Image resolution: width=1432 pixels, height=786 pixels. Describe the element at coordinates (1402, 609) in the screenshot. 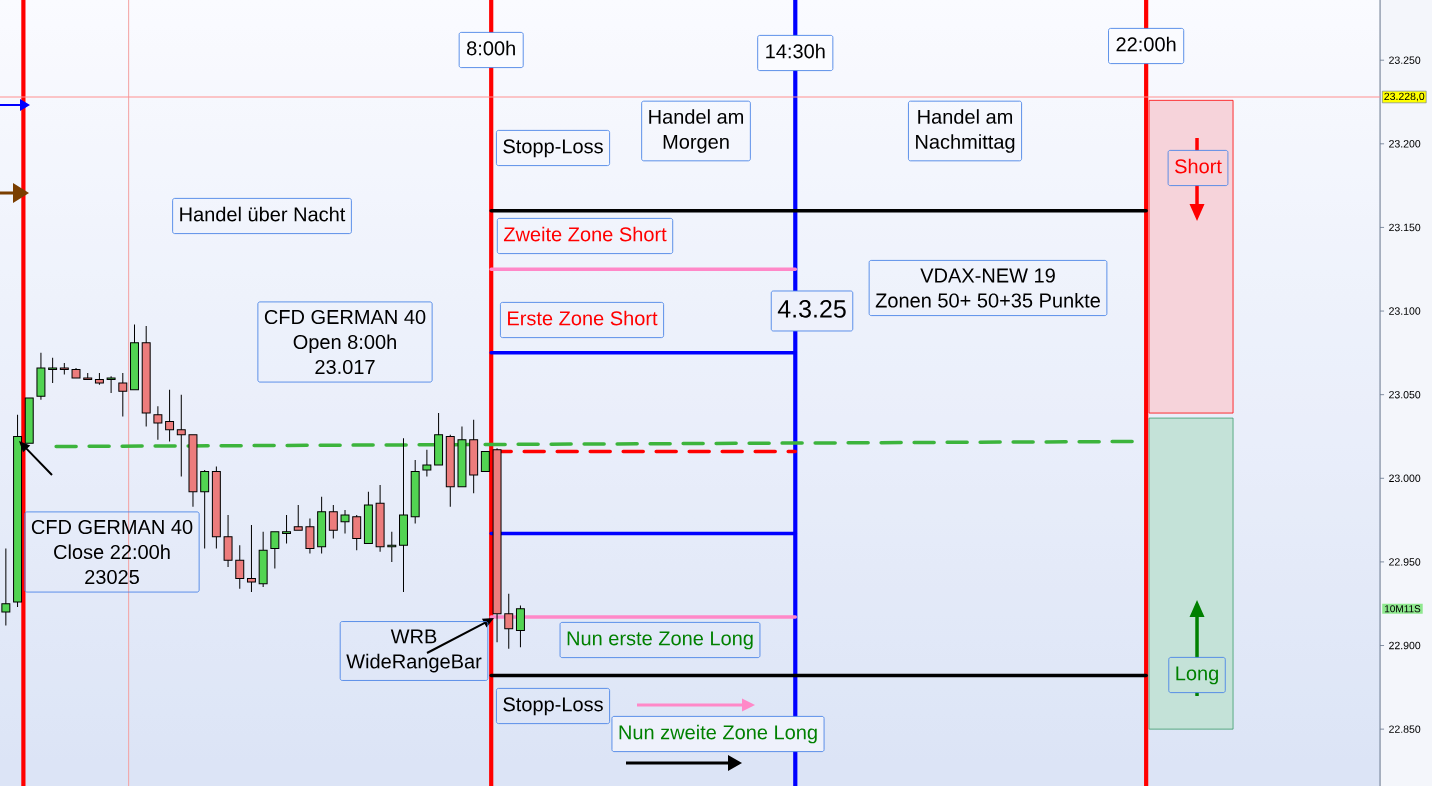

I see `text: 10M11S` at that location.